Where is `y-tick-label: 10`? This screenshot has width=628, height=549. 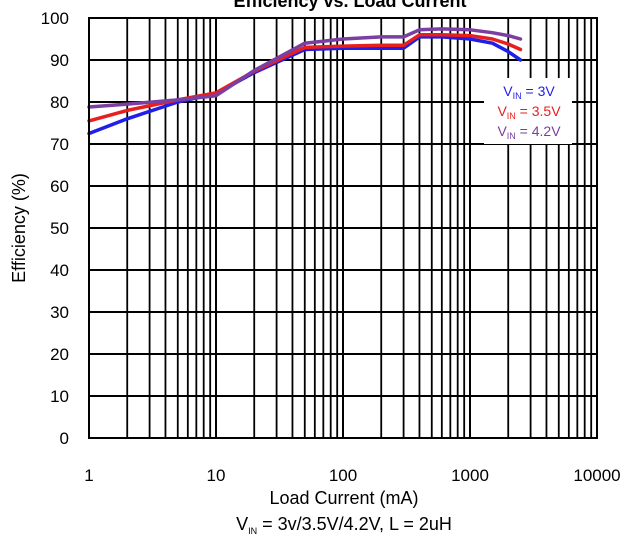 y-tick-label: 10 is located at coordinates (59, 396).